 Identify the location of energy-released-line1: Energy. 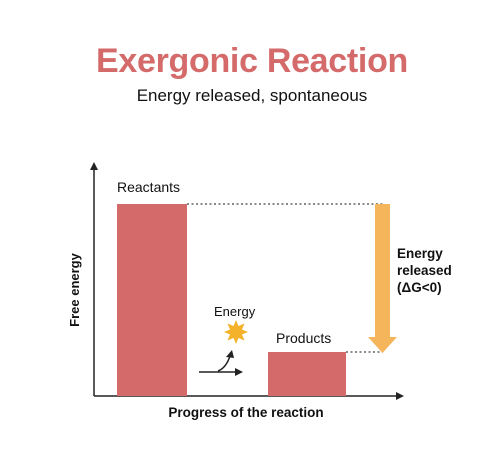
(420, 253).